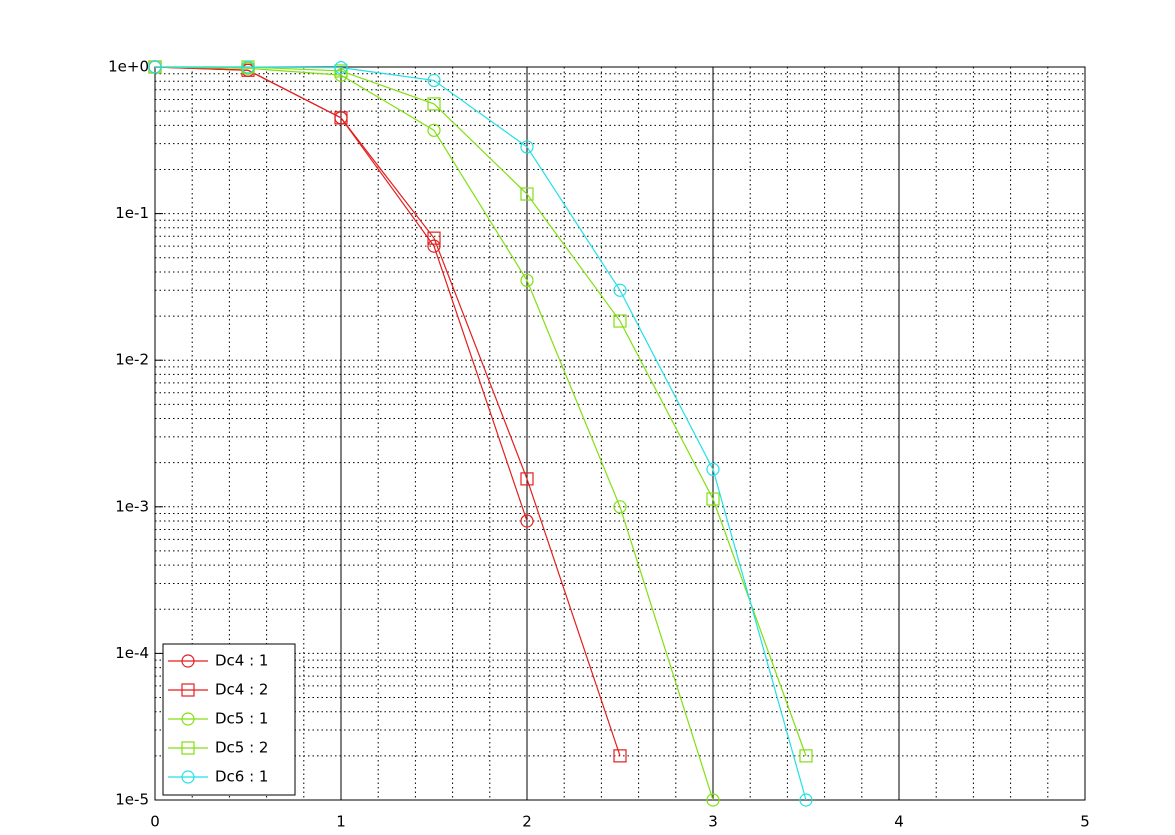 The width and height of the screenshot is (1175, 835). I want to click on x-tick-label: 4, so click(899, 822).